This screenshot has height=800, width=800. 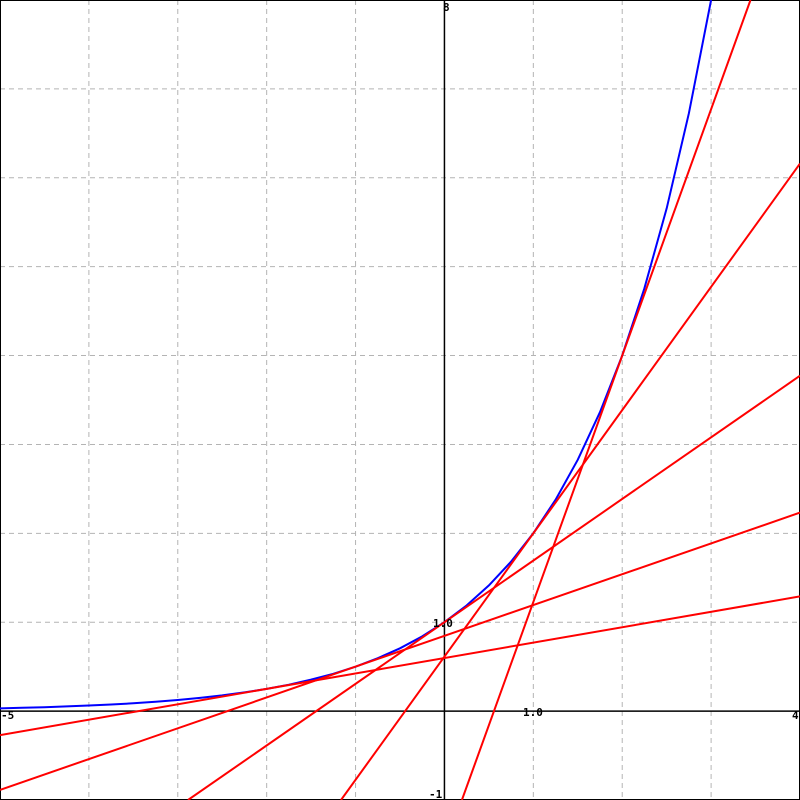 I want to click on x-max-label: 4, so click(x=795, y=715).